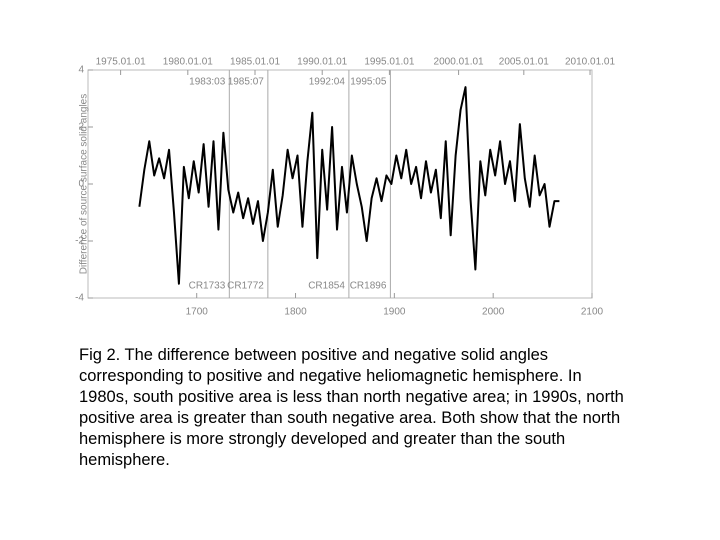  I want to click on x2-tick-label: 1990.01.01, so click(322, 62).